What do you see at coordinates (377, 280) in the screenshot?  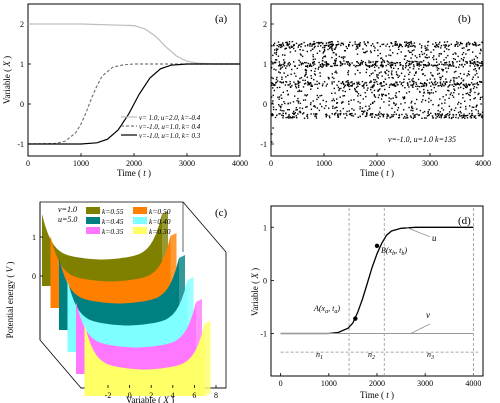 I see `panel-d-series-u` at bounding box center [377, 280].